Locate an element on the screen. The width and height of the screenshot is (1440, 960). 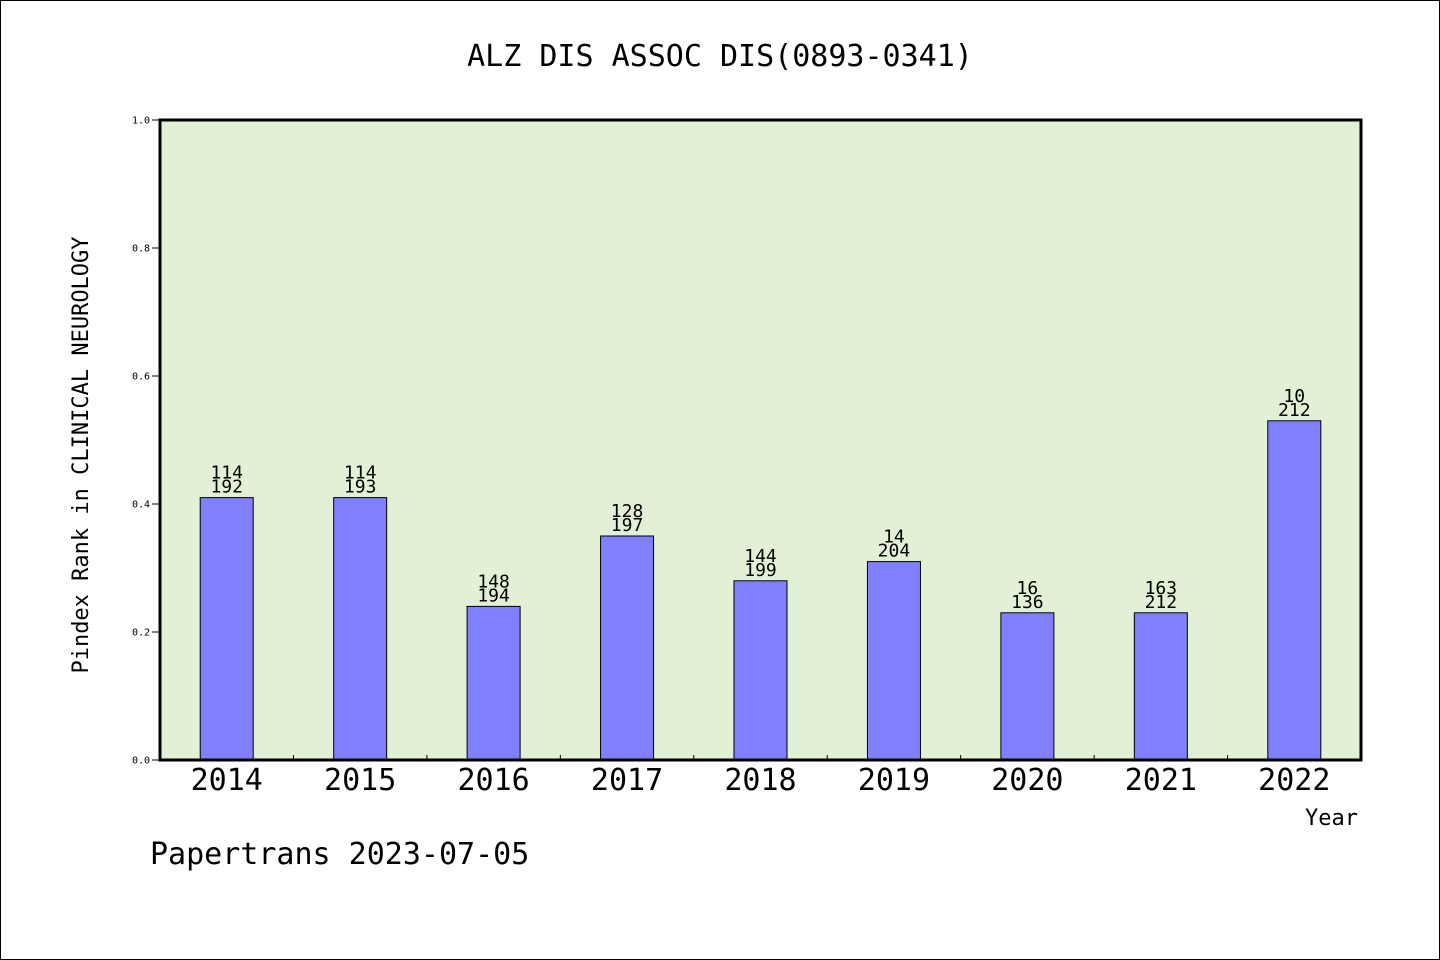
bar-2015 is located at coordinates (360, 629).